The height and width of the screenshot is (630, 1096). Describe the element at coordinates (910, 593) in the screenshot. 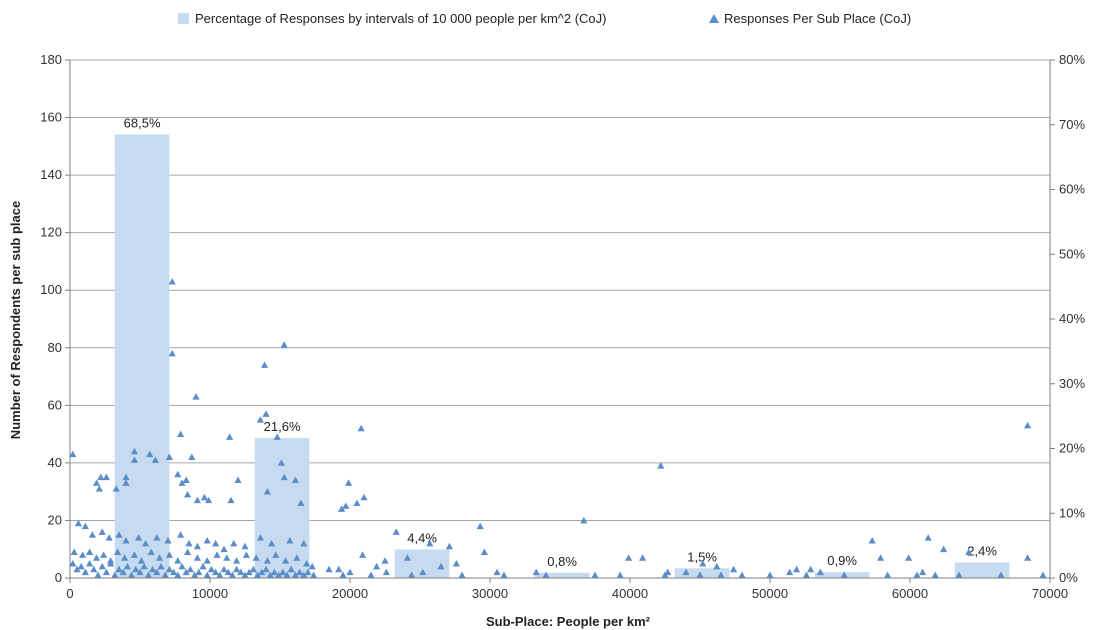

I see `x-tick-label: 60000` at that location.